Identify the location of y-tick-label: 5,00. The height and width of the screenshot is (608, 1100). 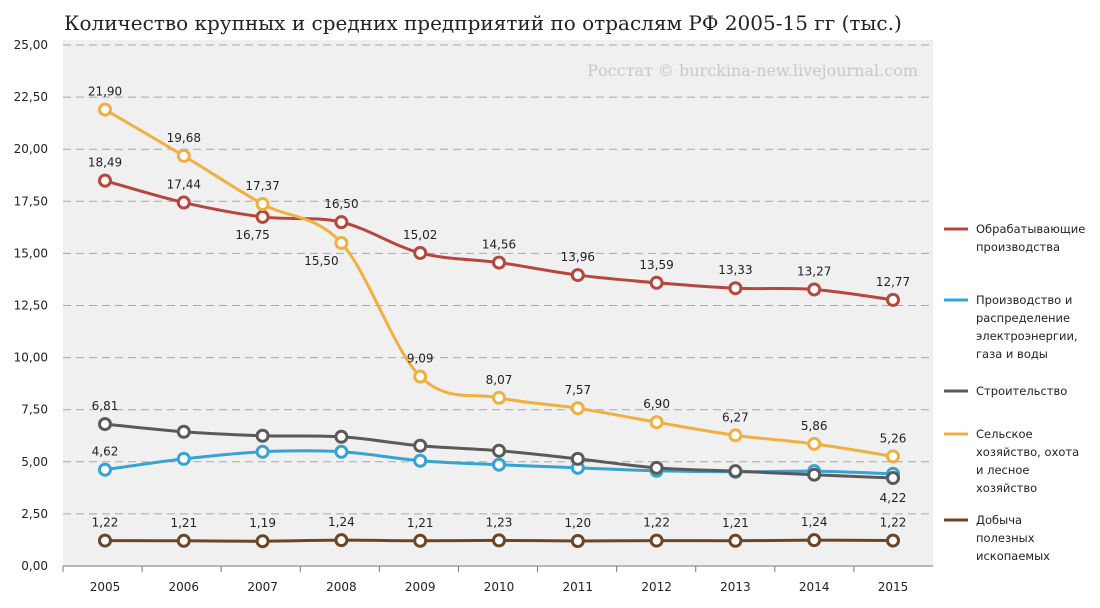
(34, 462).